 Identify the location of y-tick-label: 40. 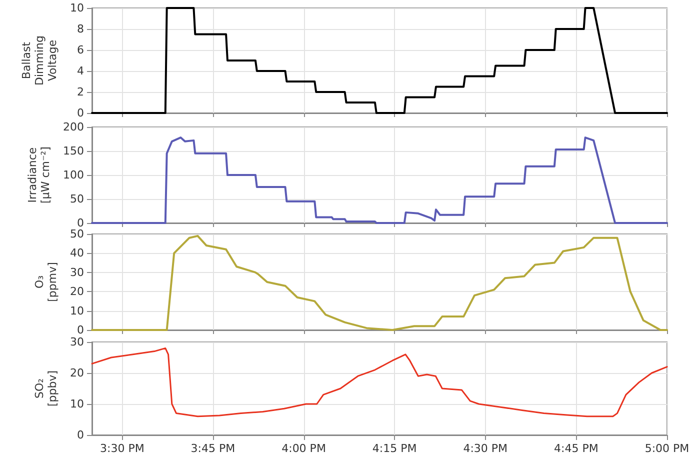
(77, 253).